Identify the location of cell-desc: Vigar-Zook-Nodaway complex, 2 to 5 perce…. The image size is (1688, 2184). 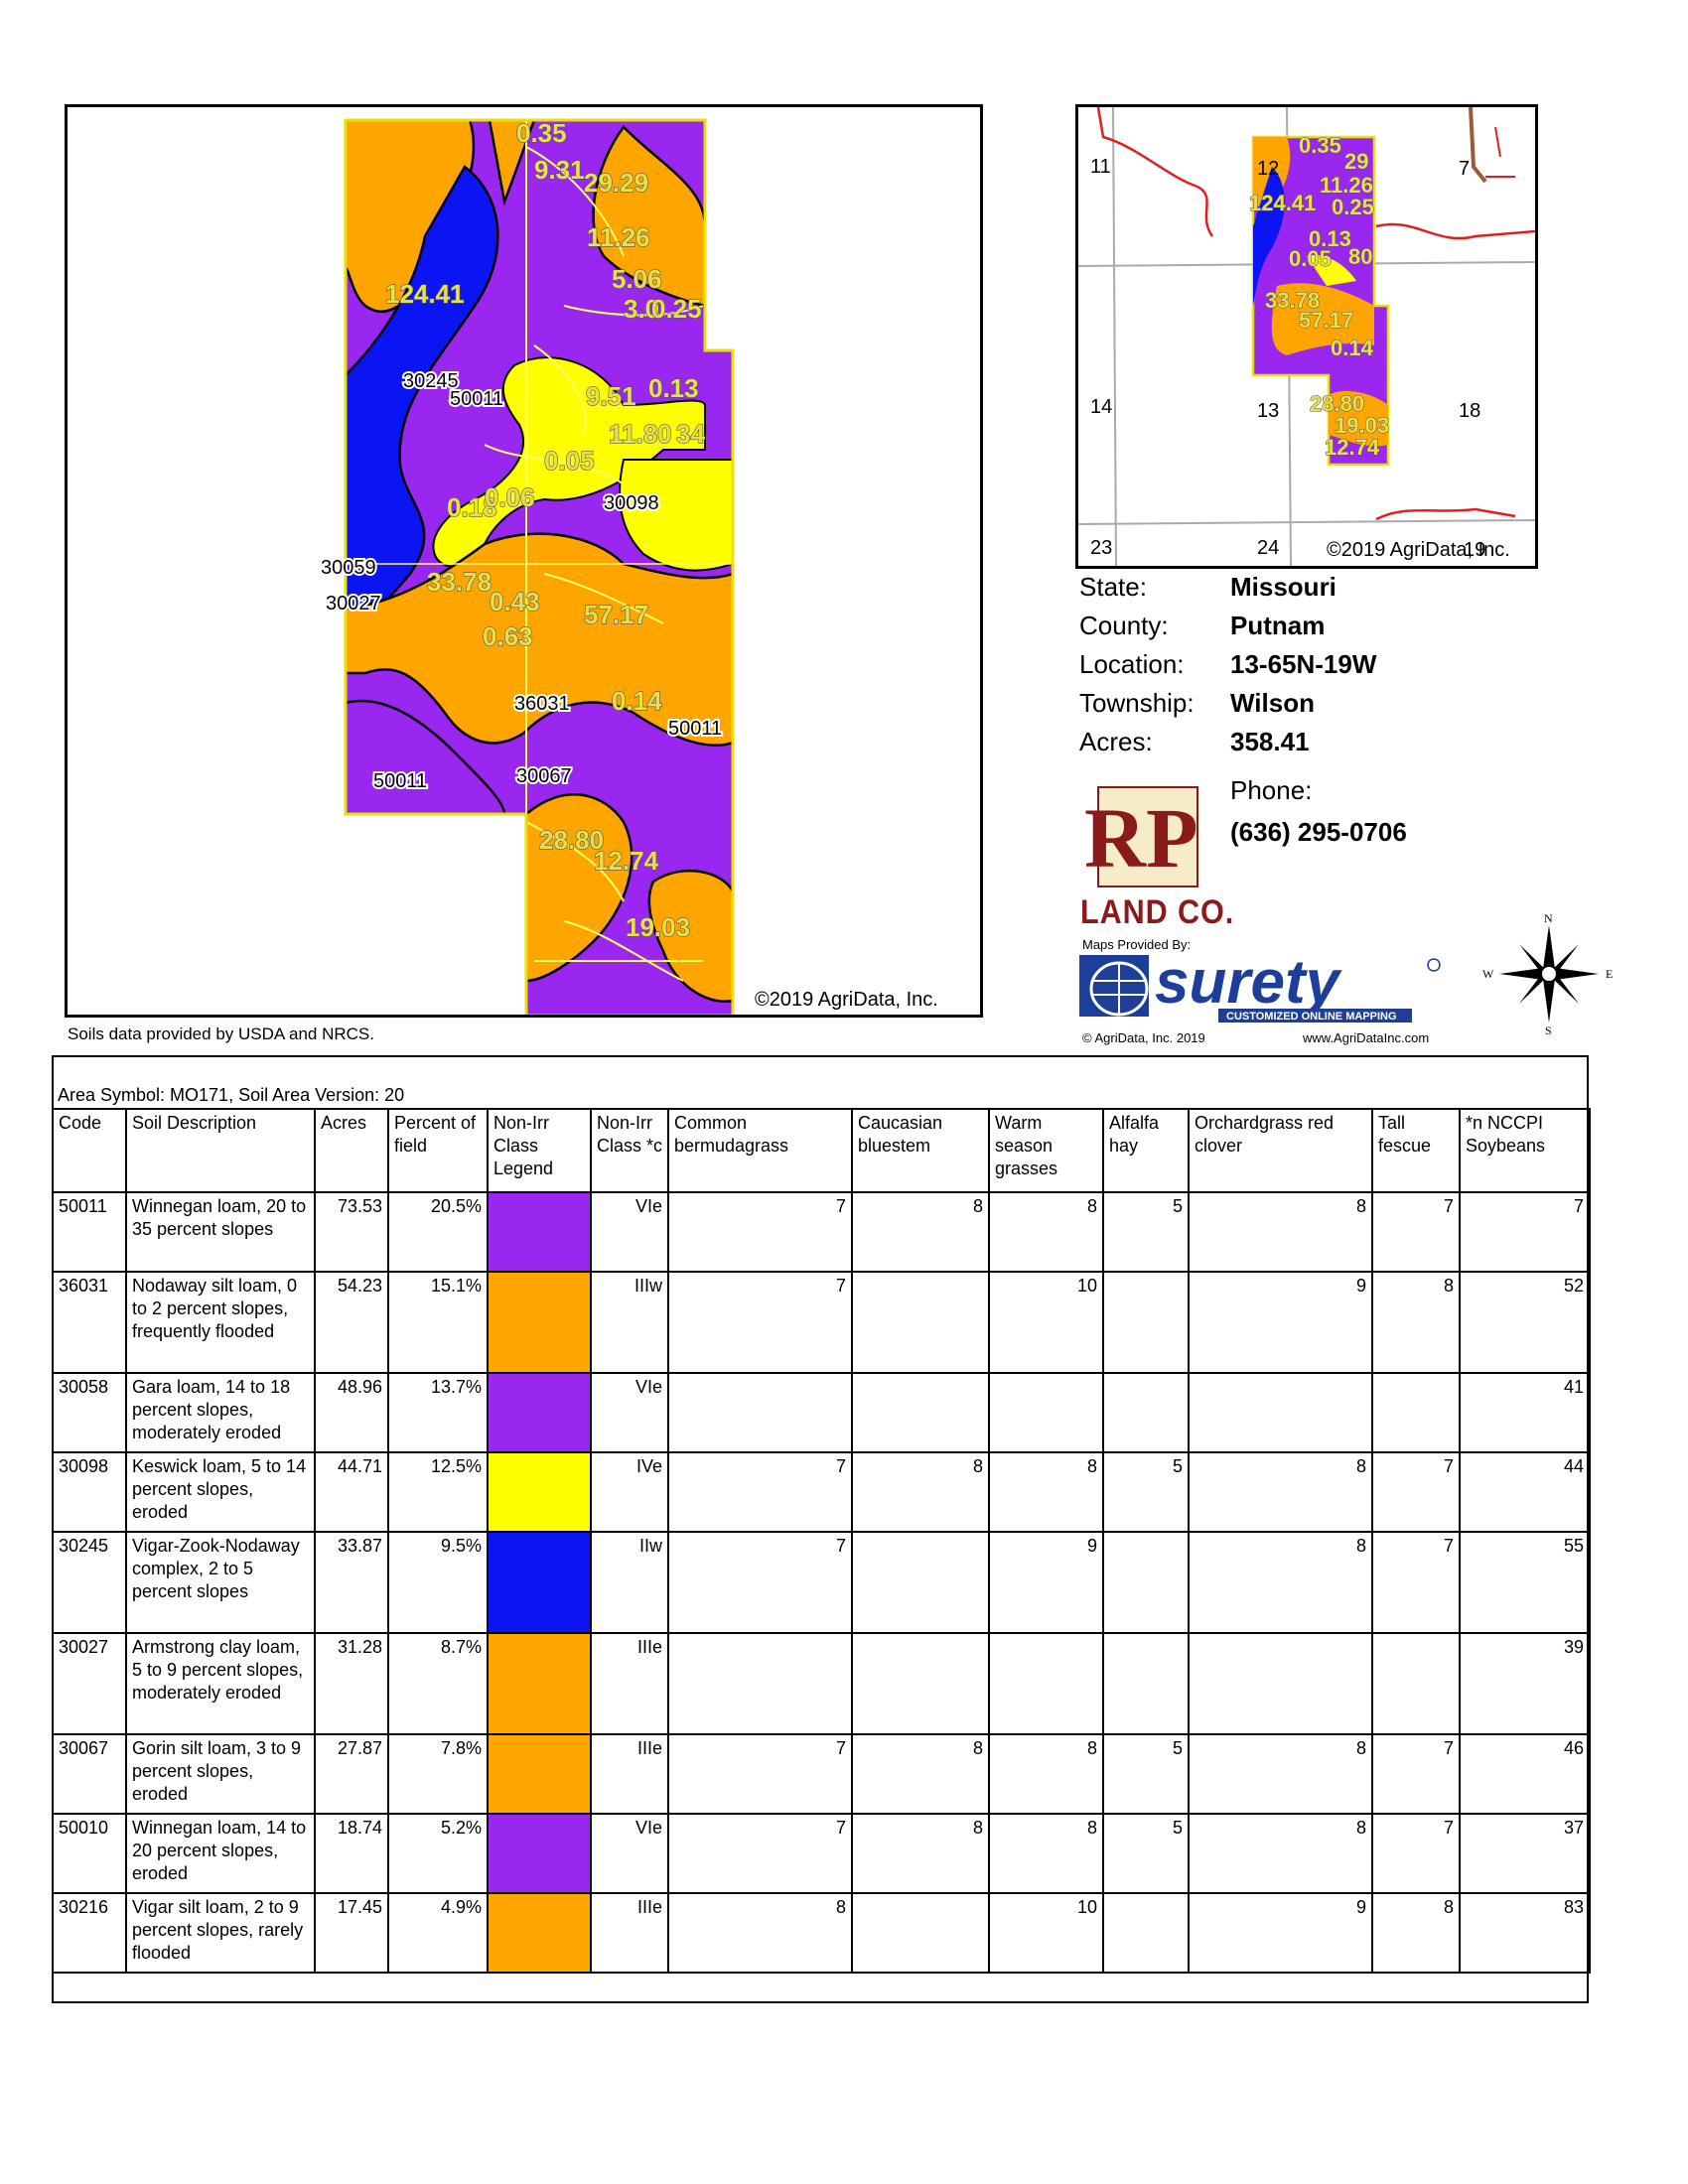
(220, 1582).